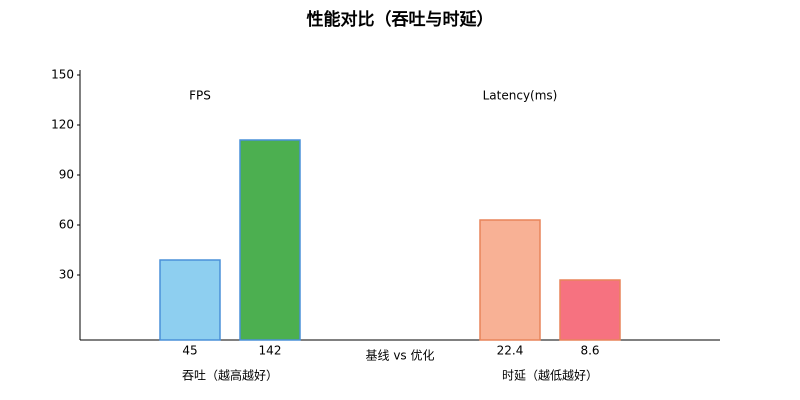 This screenshot has height=400, width=800. What do you see at coordinates (200, 96) in the screenshot?
I see `group-annotation: FPS` at bounding box center [200, 96].